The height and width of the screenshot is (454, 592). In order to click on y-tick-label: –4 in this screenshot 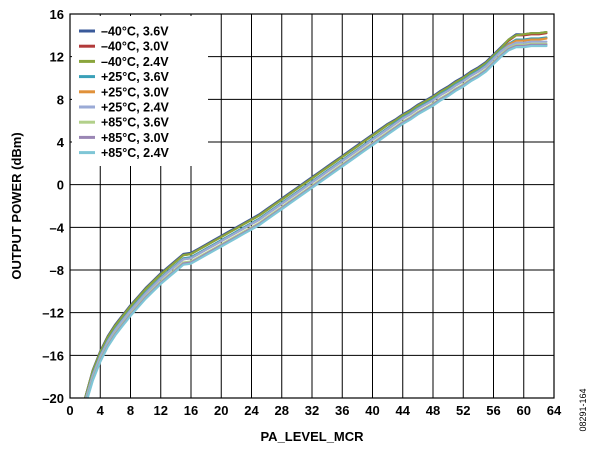, I will do `click(57, 227)`.